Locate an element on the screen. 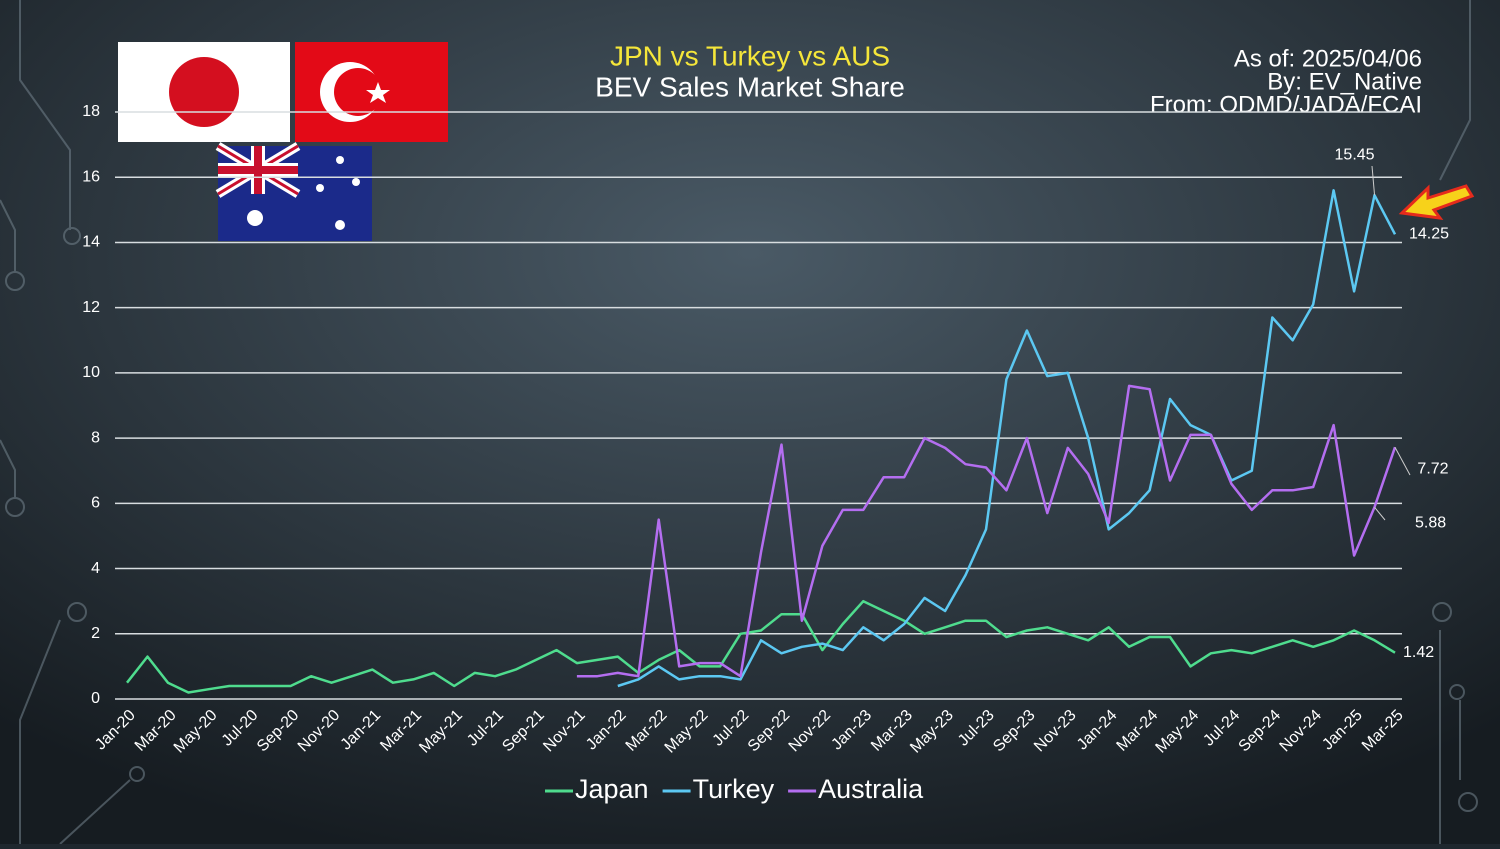 The image size is (1500, 849). chart-subtitle: BEV Sales Market Share is located at coordinates (750, 86).